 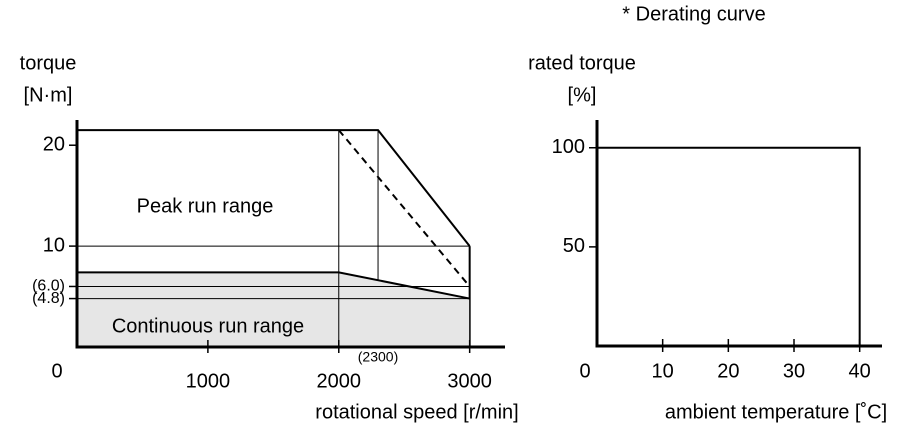 What do you see at coordinates (54, 145) in the screenshot?
I see `y-tick-label: 20` at bounding box center [54, 145].